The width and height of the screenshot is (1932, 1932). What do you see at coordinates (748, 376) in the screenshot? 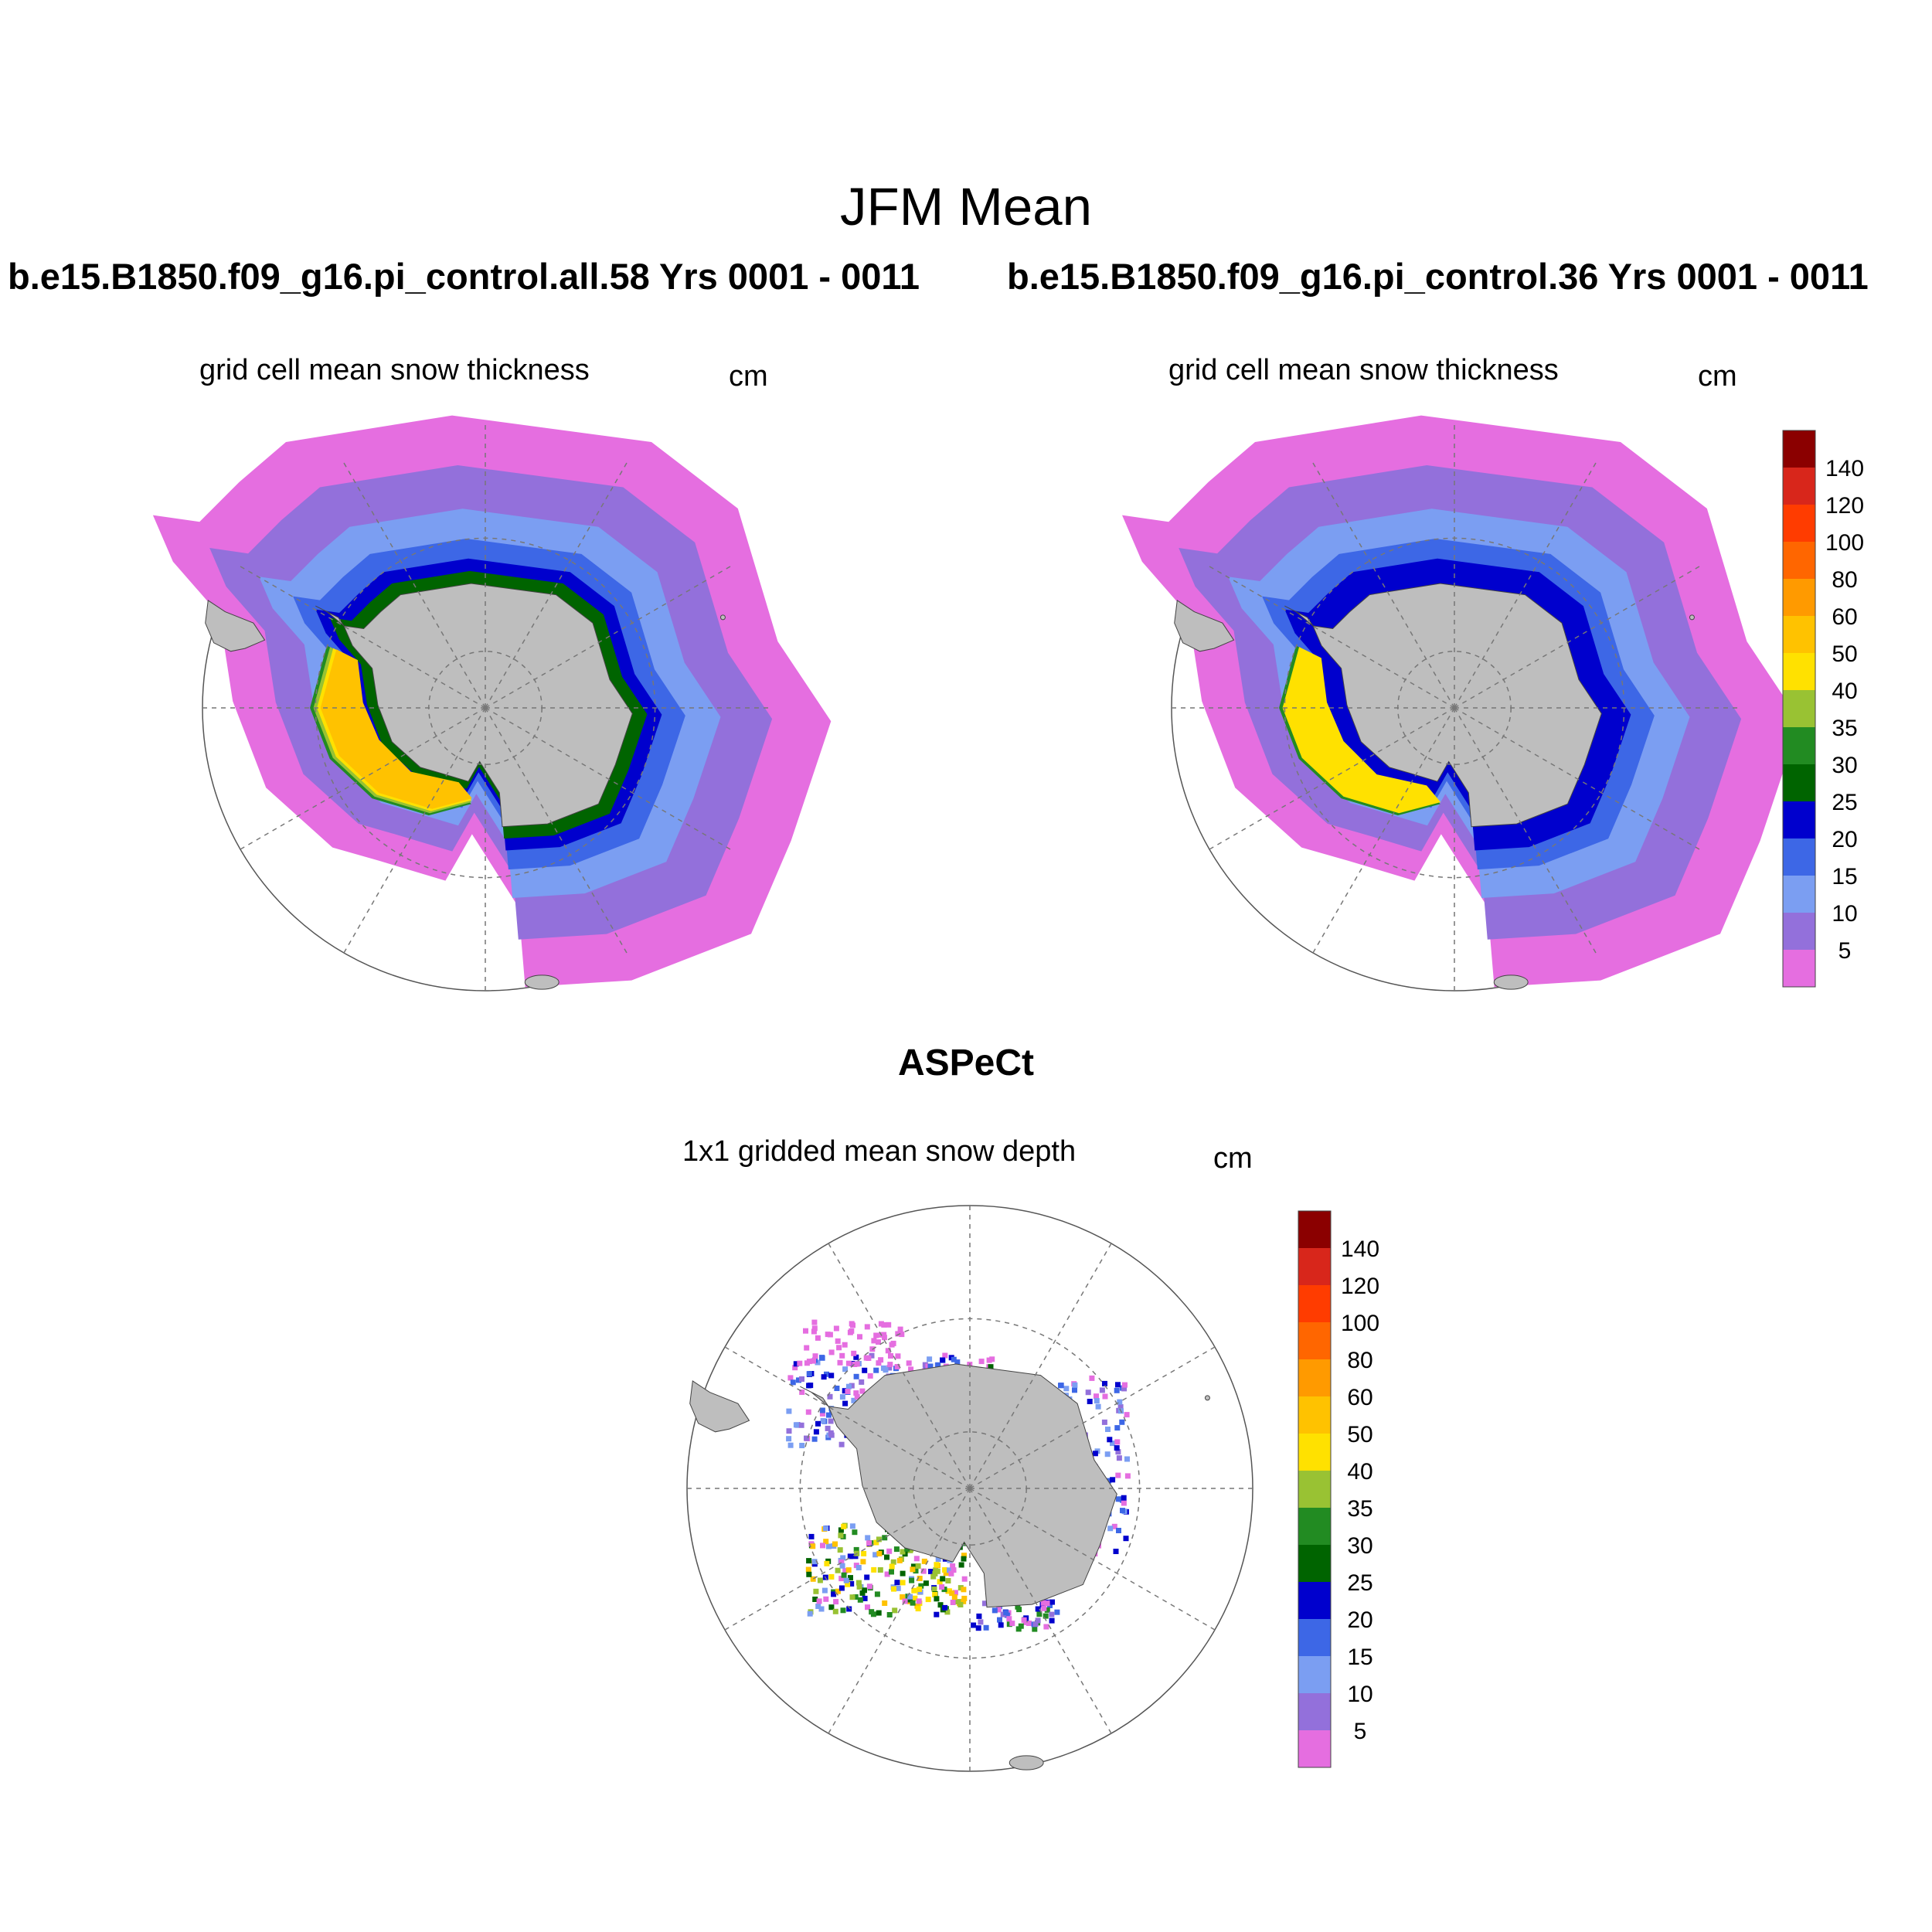
I see `units-left: cm` at bounding box center [748, 376].